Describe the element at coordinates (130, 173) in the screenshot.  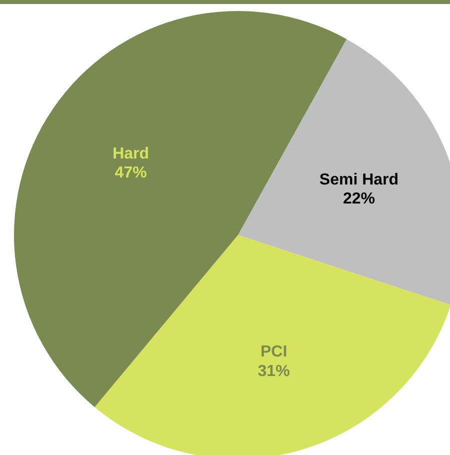
I see `data-label: 47%` at that location.